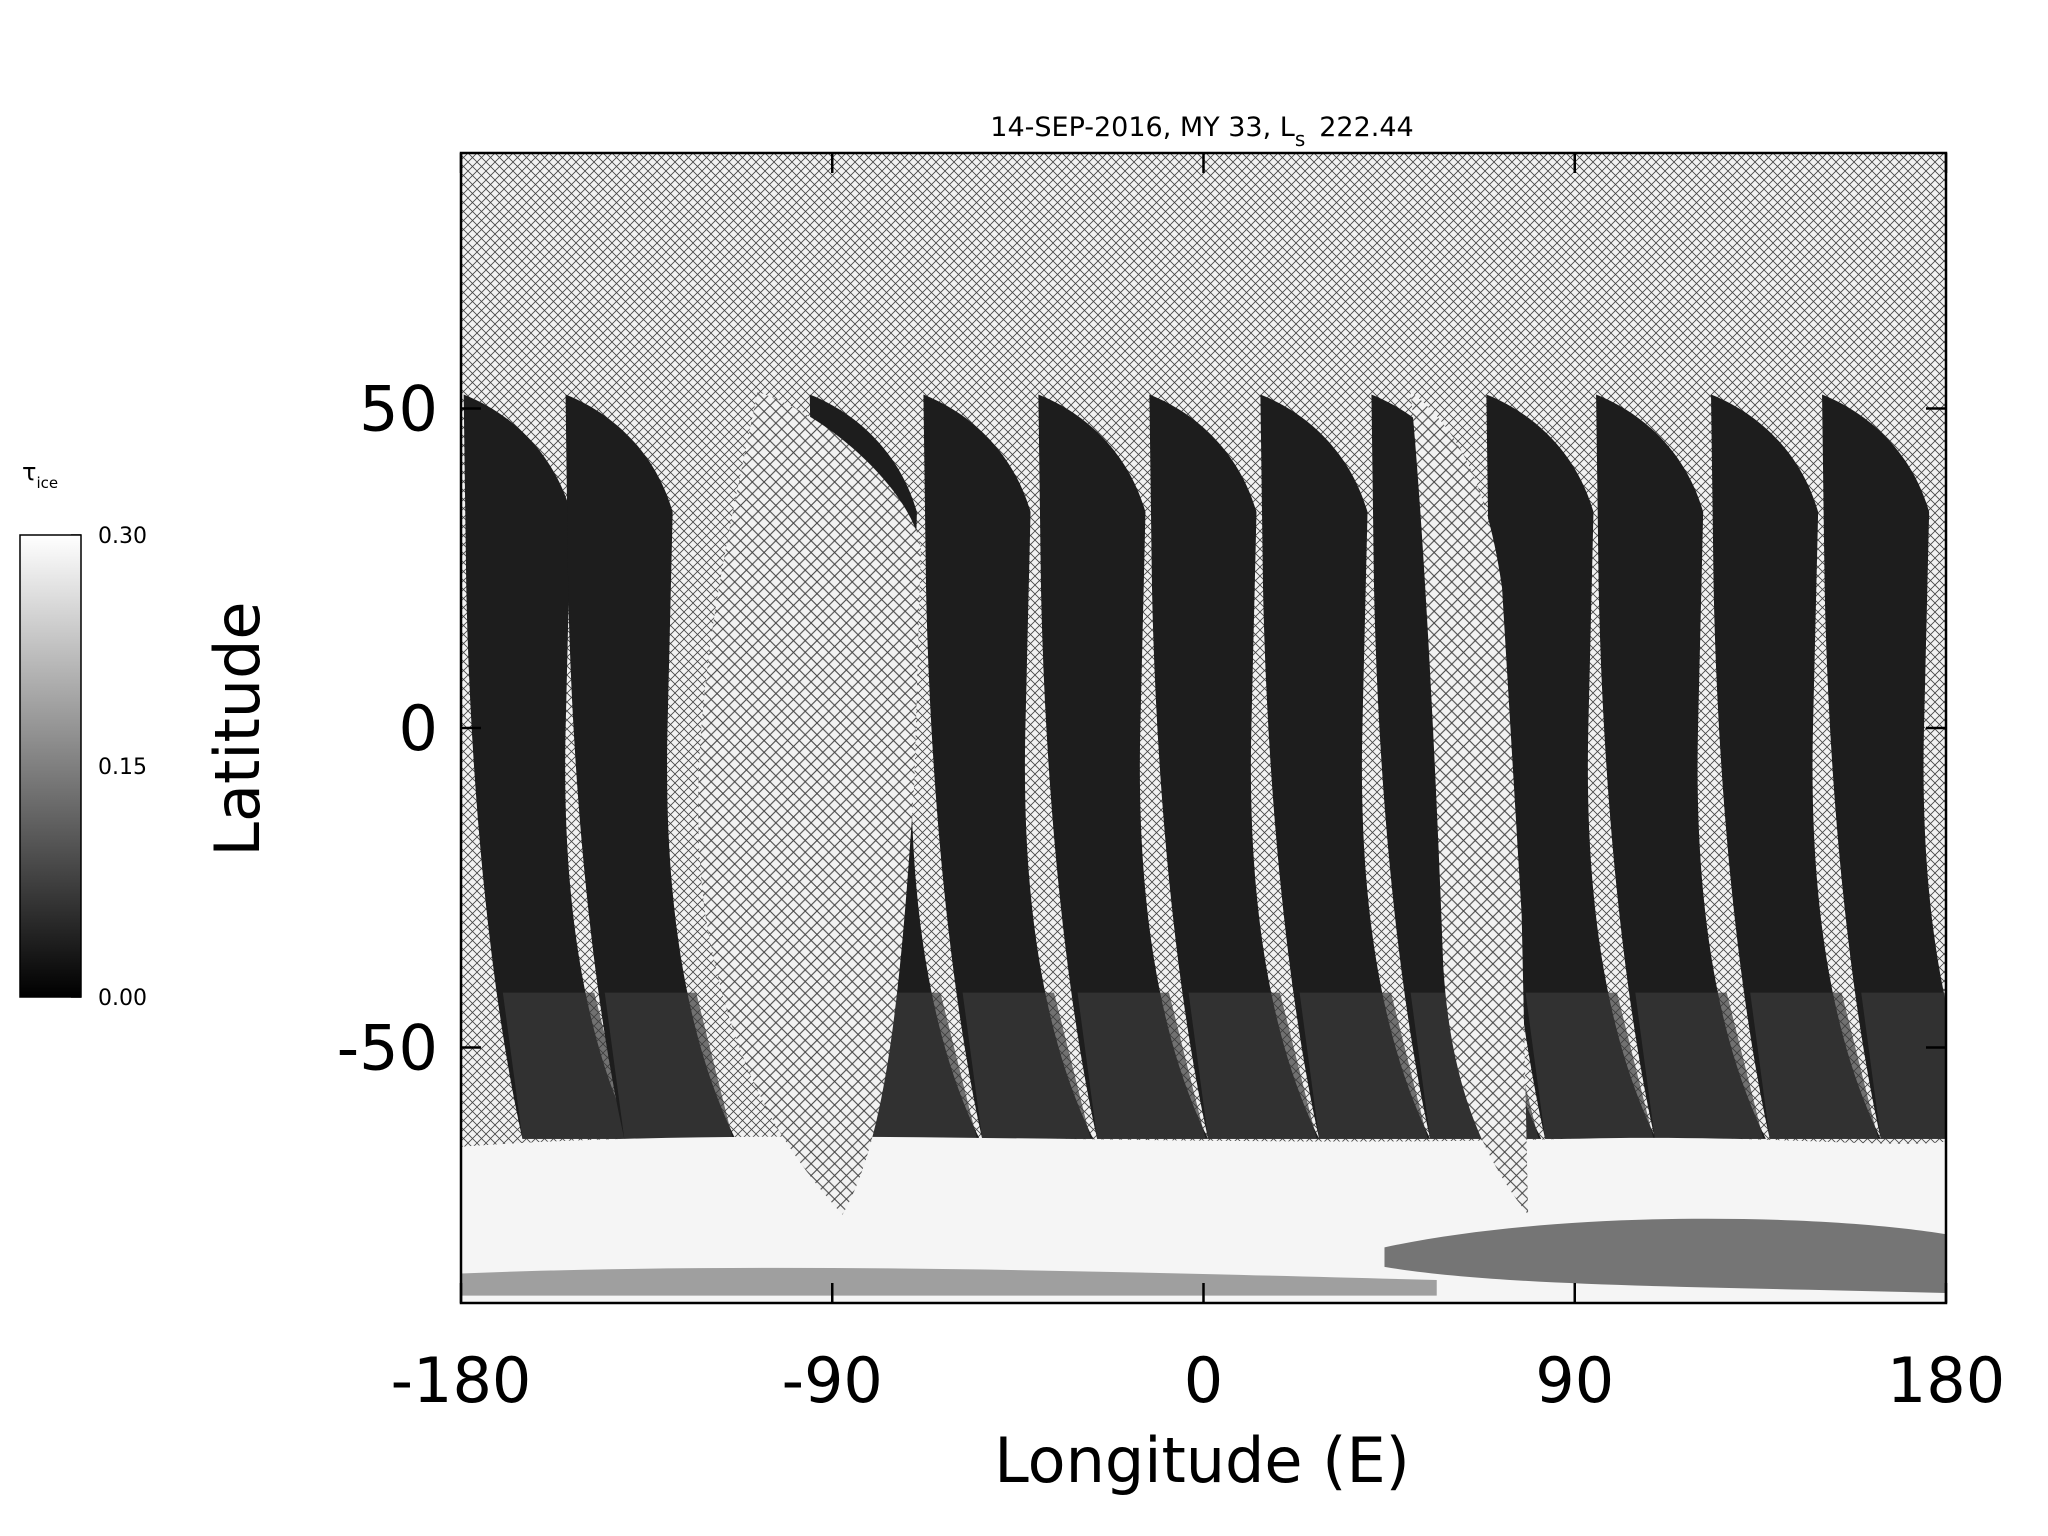 This screenshot has width=2048, height=1536. What do you see at coordinates (1142, 127) in the screenshot?
I see `title-main: 14-SEP-2016, MY 33, L` at bounding box center [1142, 127].